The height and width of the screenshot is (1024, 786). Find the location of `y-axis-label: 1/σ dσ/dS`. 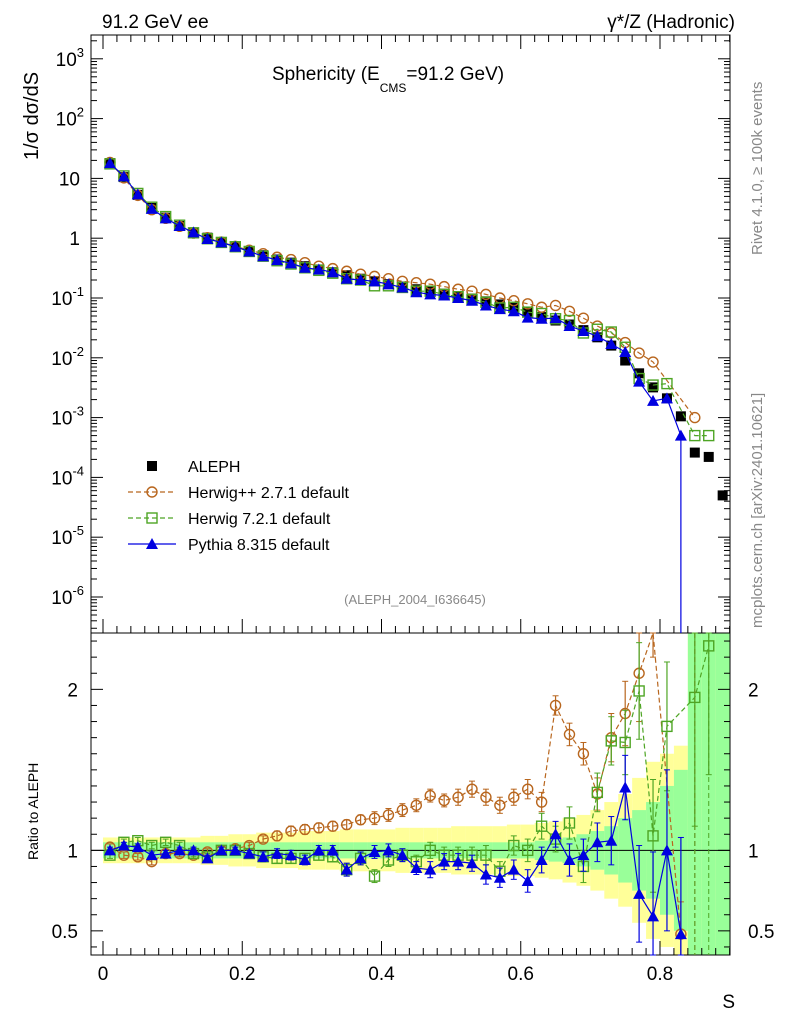

y-axis-label: 1/σ dσ/dS is located at coordinates (32, 116).